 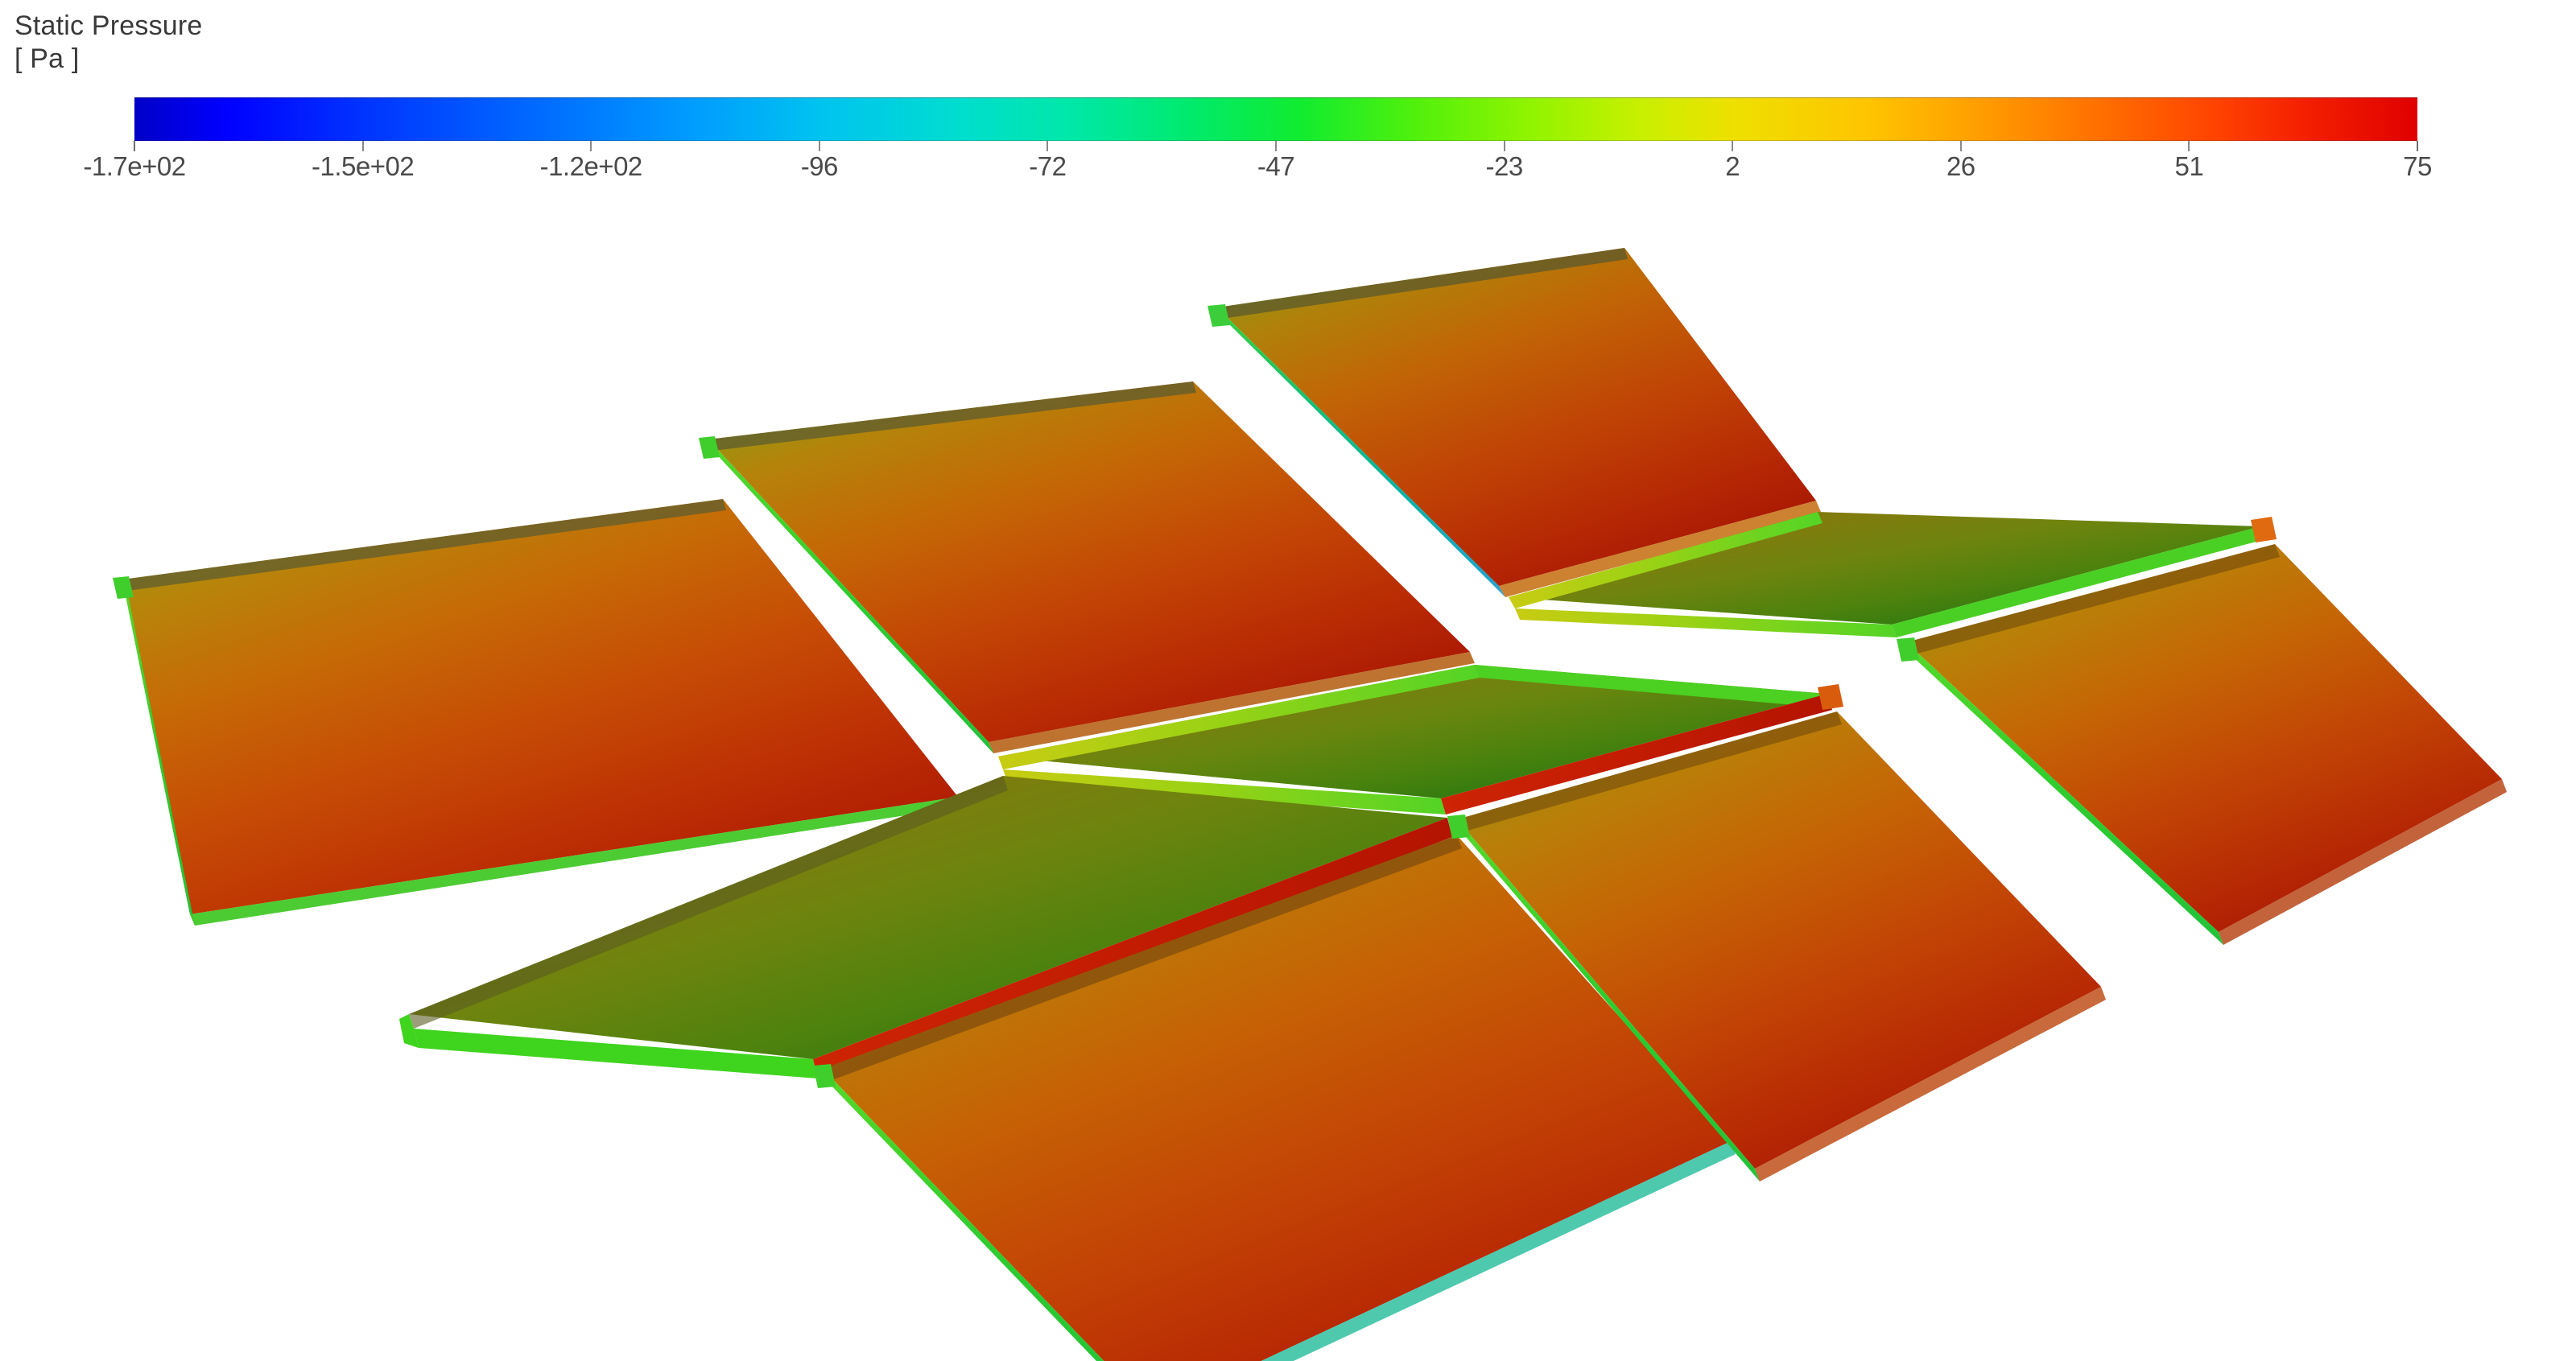 What do you see at coordinates (1458, 827) in the screenshot?
I see `panel-lower-right-corner-cap` at bounding box center [1458, 827].